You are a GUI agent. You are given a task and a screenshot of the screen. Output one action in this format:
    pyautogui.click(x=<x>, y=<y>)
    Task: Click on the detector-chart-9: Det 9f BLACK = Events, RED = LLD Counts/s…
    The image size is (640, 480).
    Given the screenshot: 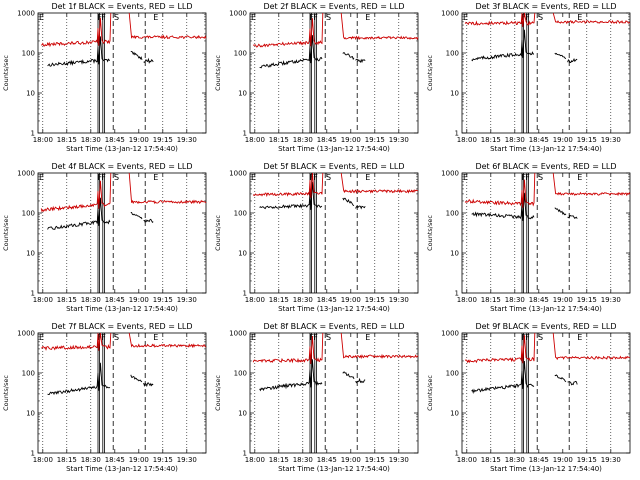 What is the action you would take?
    pyautogui.click(x=528, y=397)
    